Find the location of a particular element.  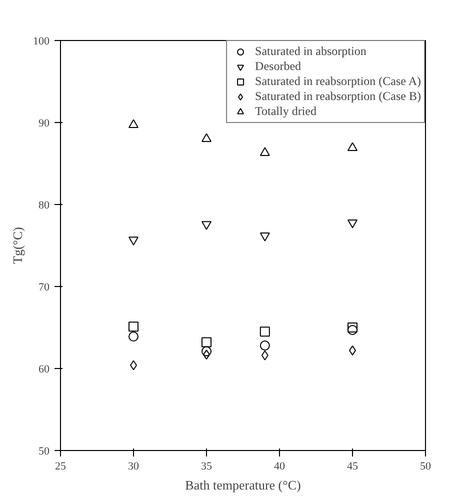

y-tick-label: 60 is located at coordinates (44, 370).